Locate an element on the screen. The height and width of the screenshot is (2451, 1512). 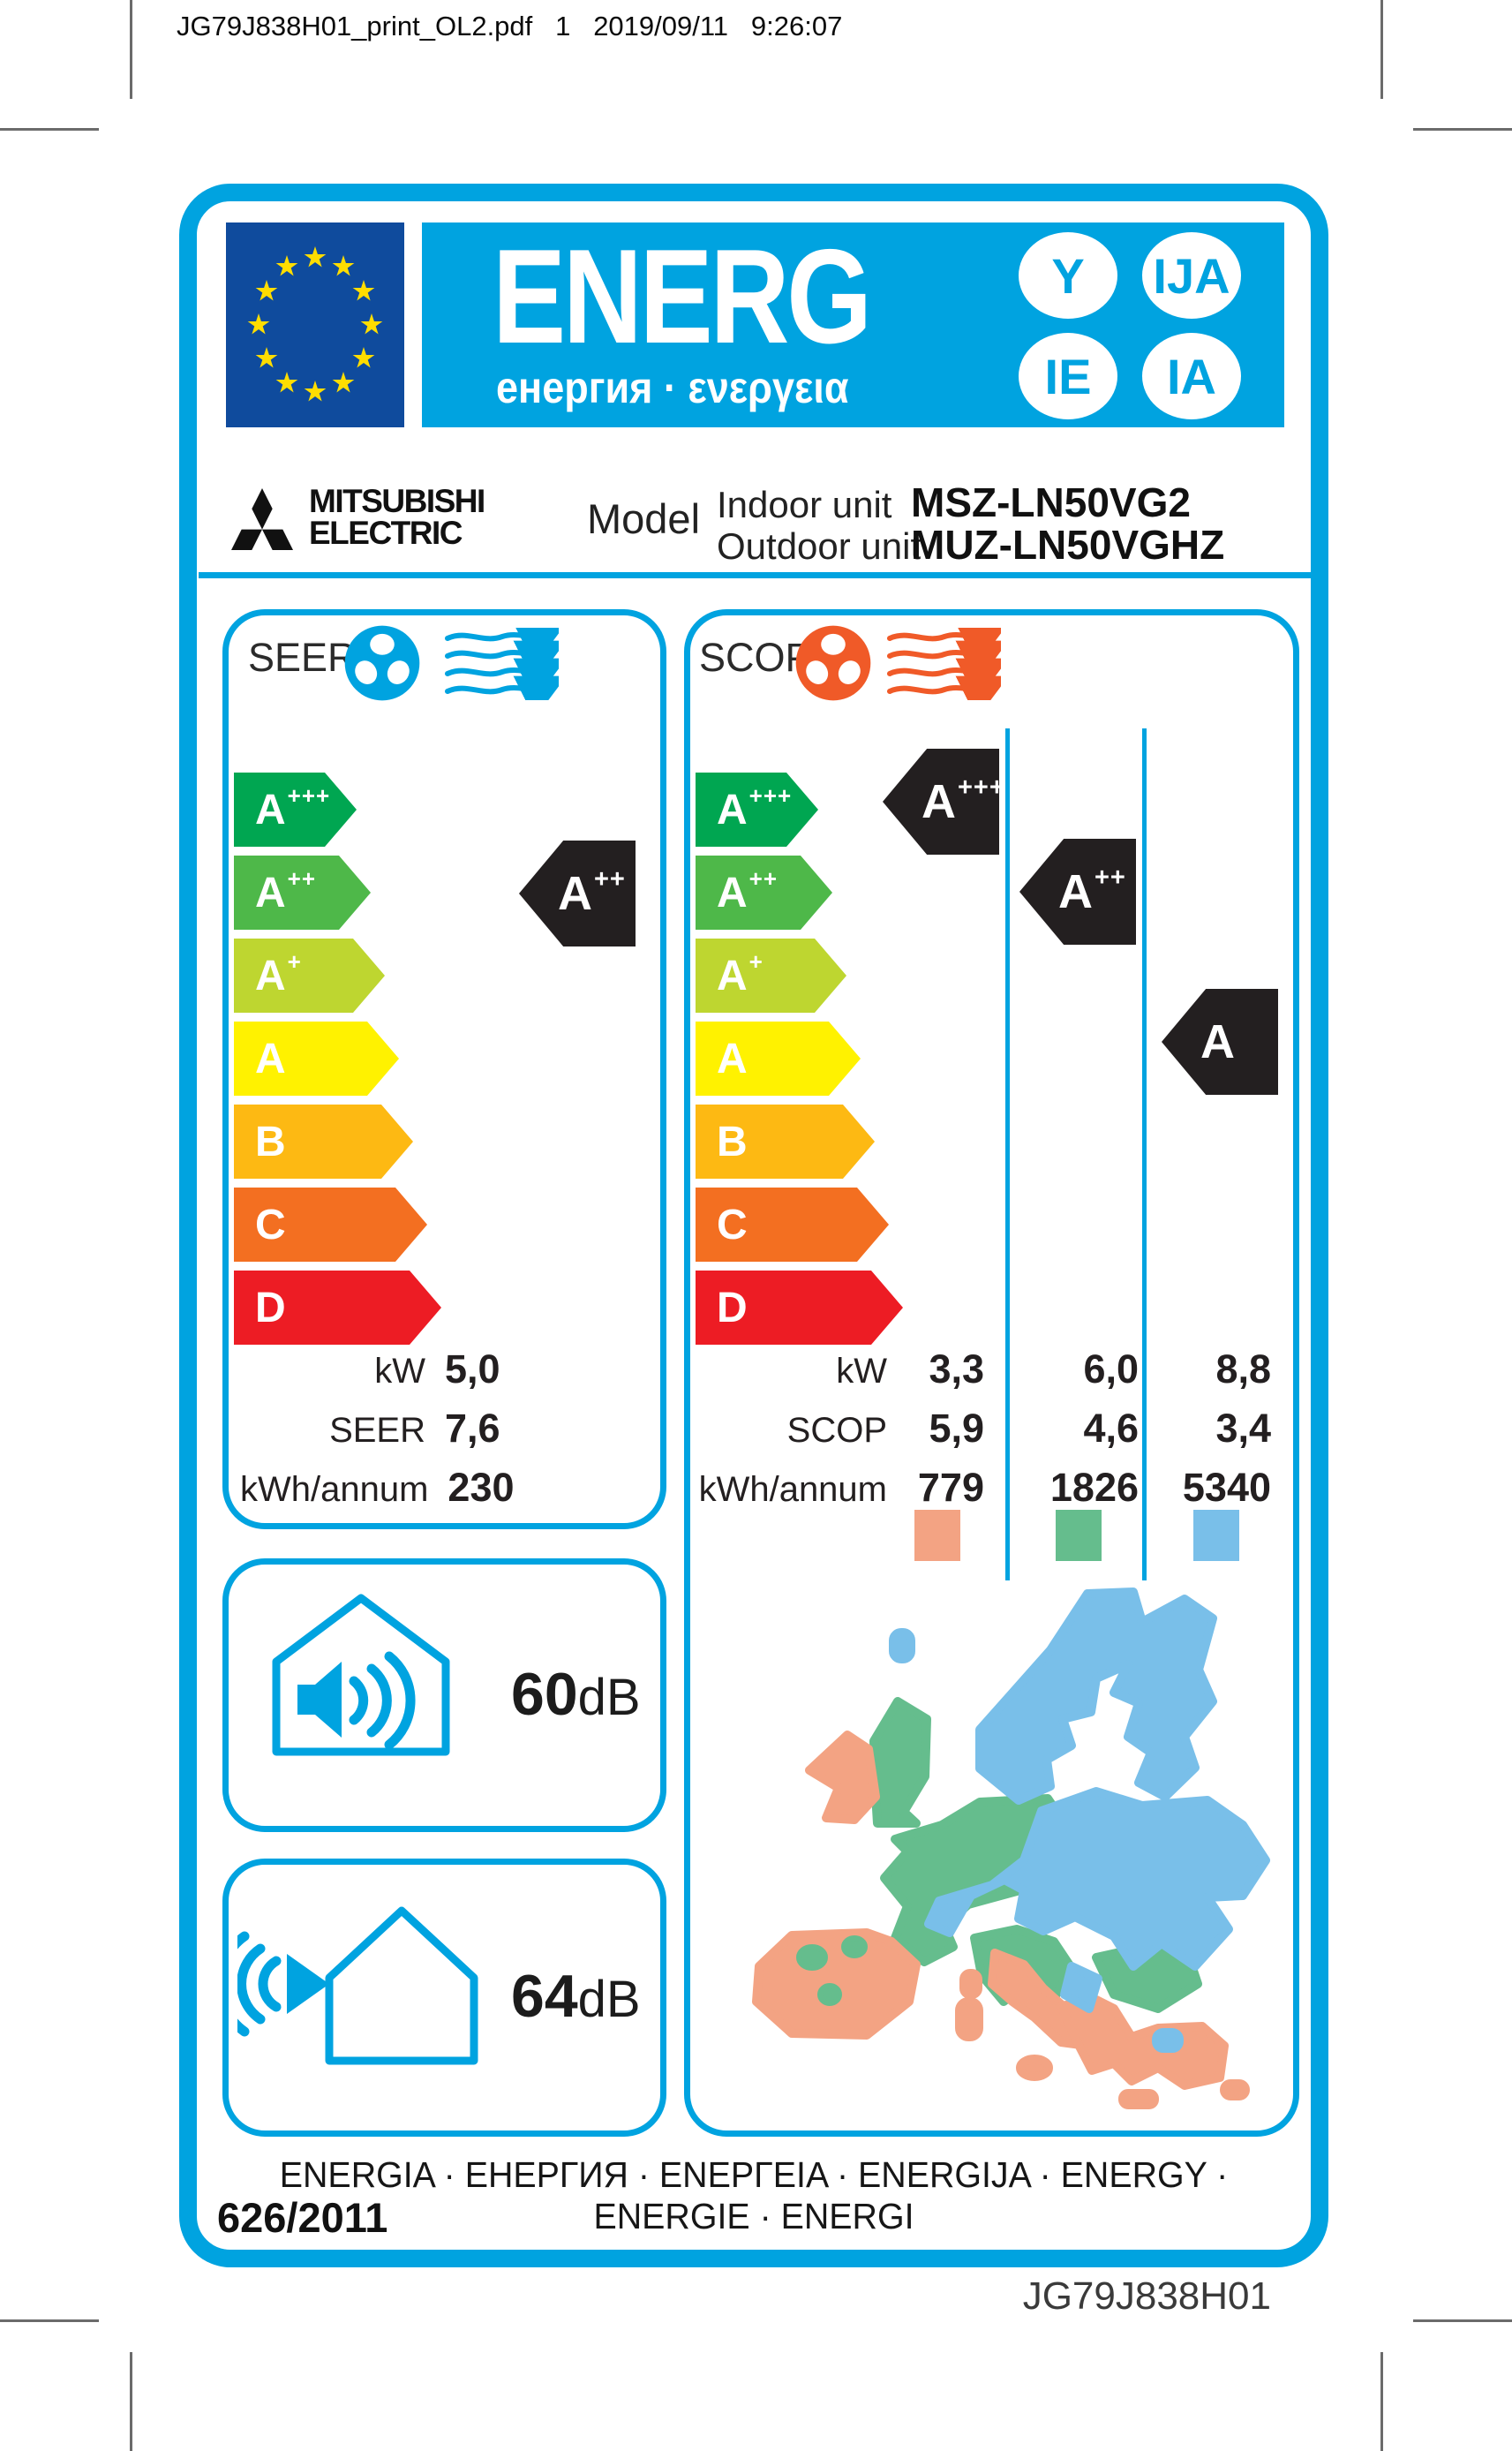
brand-subtitle: енергия · ενεργεια is located at coordinates (672, 387).